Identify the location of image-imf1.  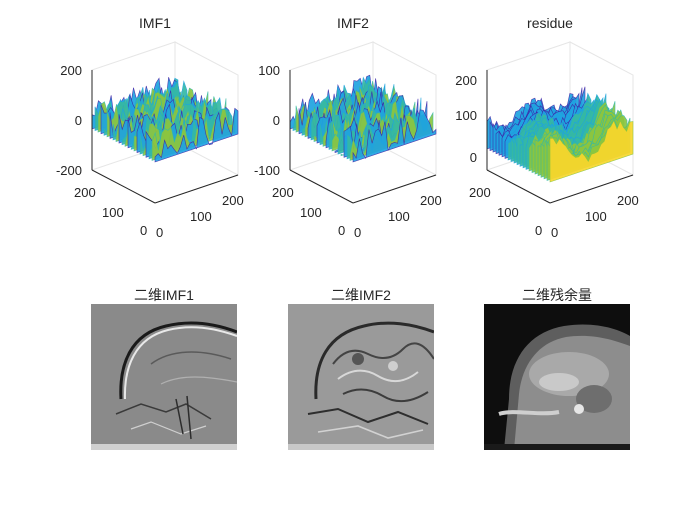
(164, 377).